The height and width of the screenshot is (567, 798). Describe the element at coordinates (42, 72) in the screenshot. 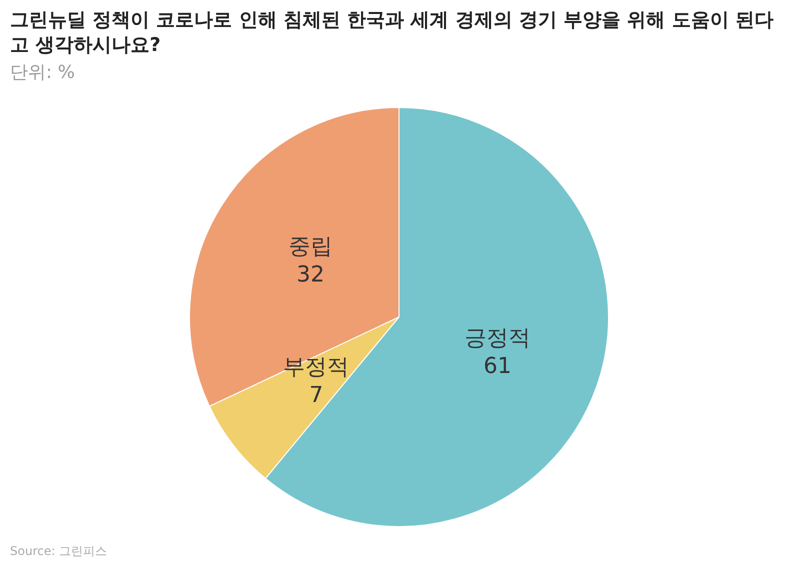

I see `text: 단위: %` at that location.